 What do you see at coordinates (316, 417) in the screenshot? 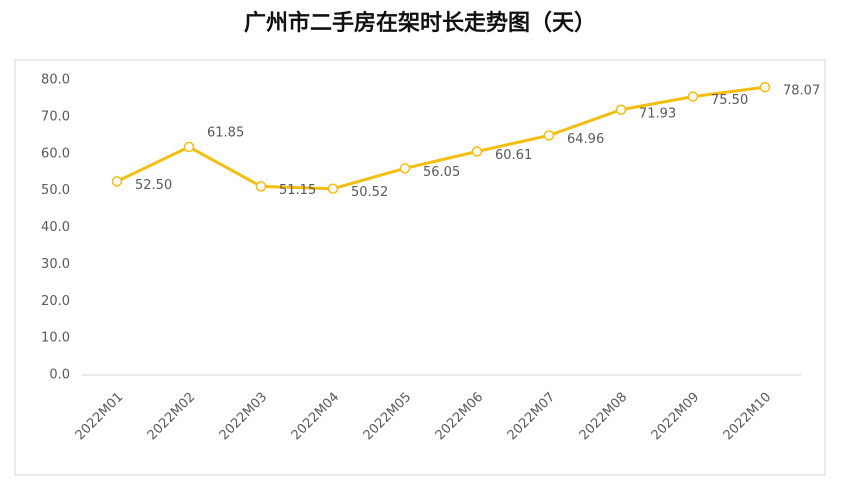
I see `x-tick-label: 2022M04` at bounding box center [316, 417].